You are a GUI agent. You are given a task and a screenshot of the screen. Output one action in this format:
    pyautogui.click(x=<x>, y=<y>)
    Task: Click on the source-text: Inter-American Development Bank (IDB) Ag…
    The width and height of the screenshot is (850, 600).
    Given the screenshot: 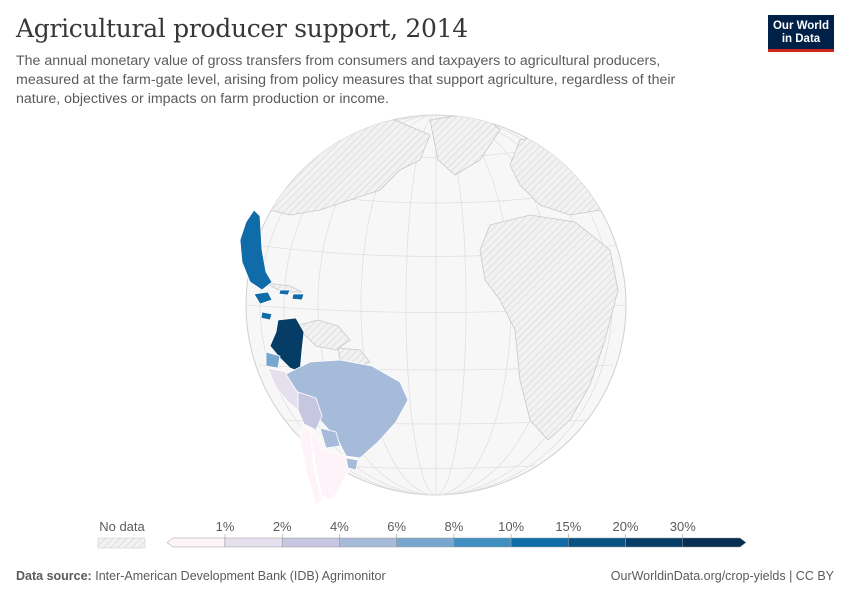 What is the action you would take?
    pyautogui.click(x=240, y=576)
    